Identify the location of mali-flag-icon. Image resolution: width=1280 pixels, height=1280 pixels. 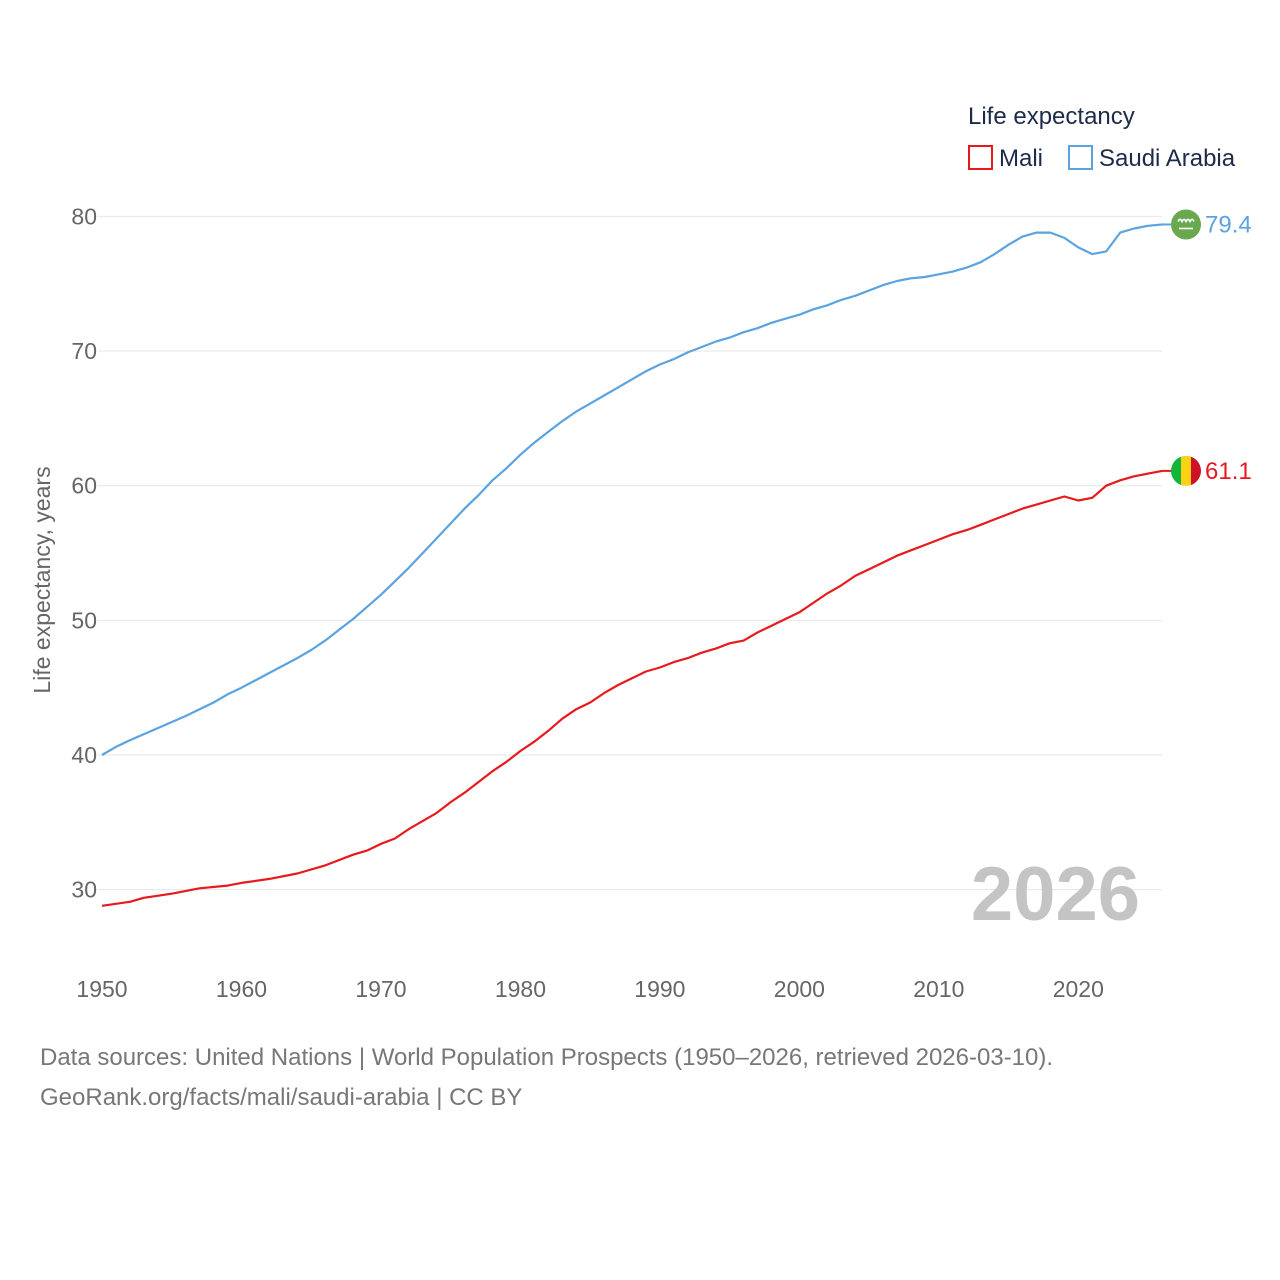
(1186, 470).